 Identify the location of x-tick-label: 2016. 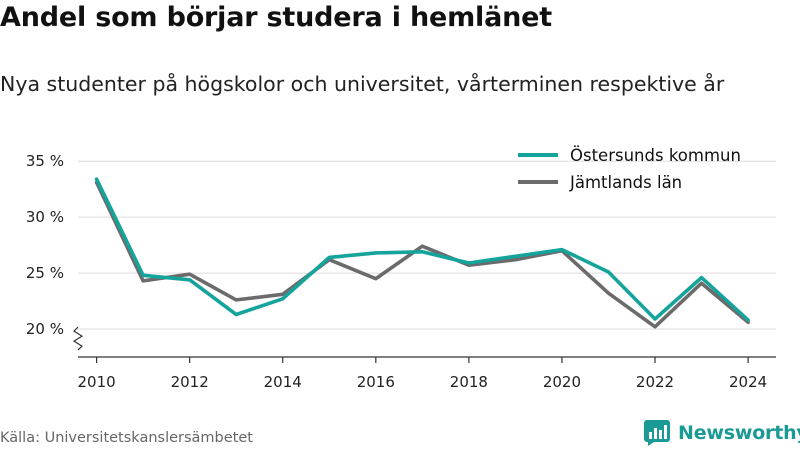
(376, 382).